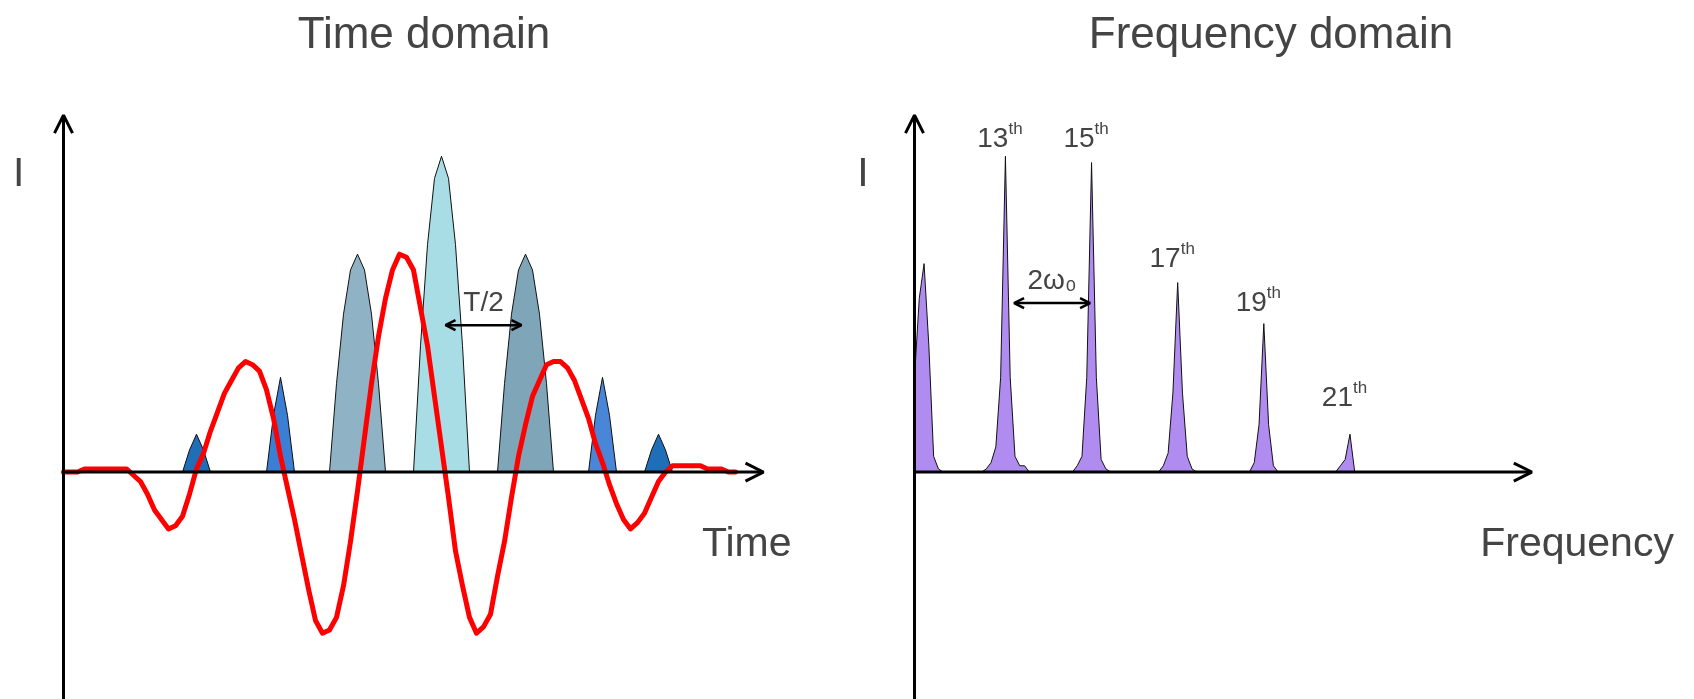 This screenshot has height=699, width=1694. What do you see at coordinates (1577, 541) in the screenshot?
I see `x-axis-title: Frequency` at bounding box center [1577, 541].